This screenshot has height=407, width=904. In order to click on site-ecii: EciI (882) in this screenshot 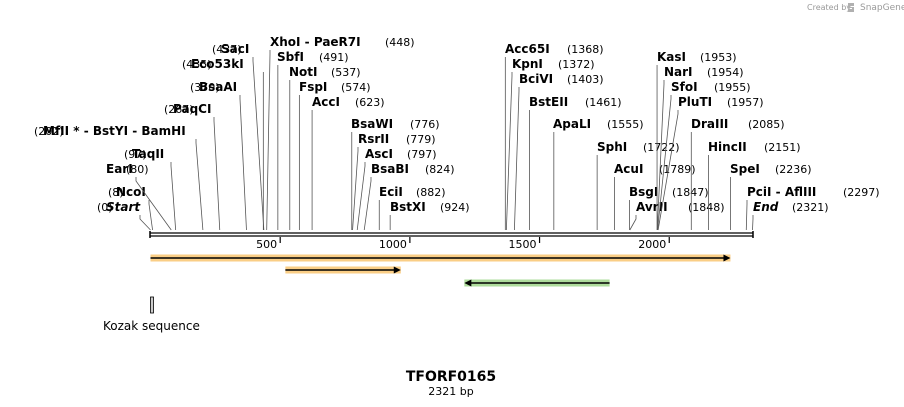, I will do `click(412, 207)`.